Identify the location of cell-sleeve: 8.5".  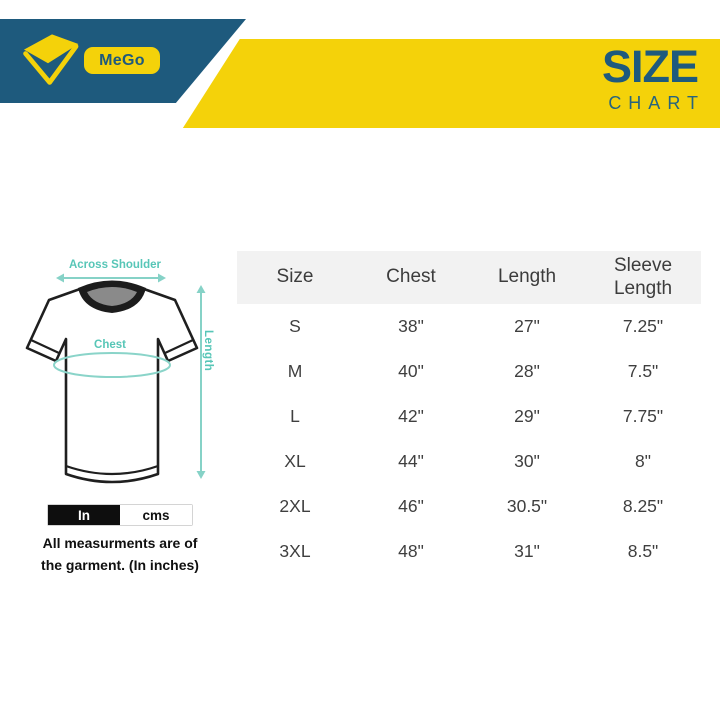
(643, 551).